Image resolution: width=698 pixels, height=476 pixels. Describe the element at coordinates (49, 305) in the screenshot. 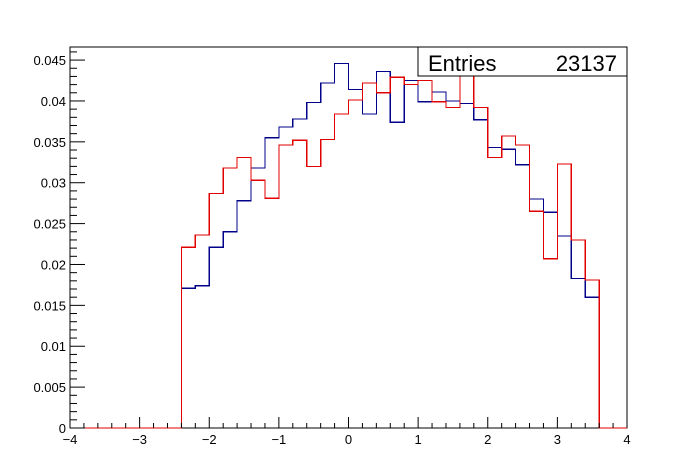

I see `y-tick-label: 0.015` at that location.